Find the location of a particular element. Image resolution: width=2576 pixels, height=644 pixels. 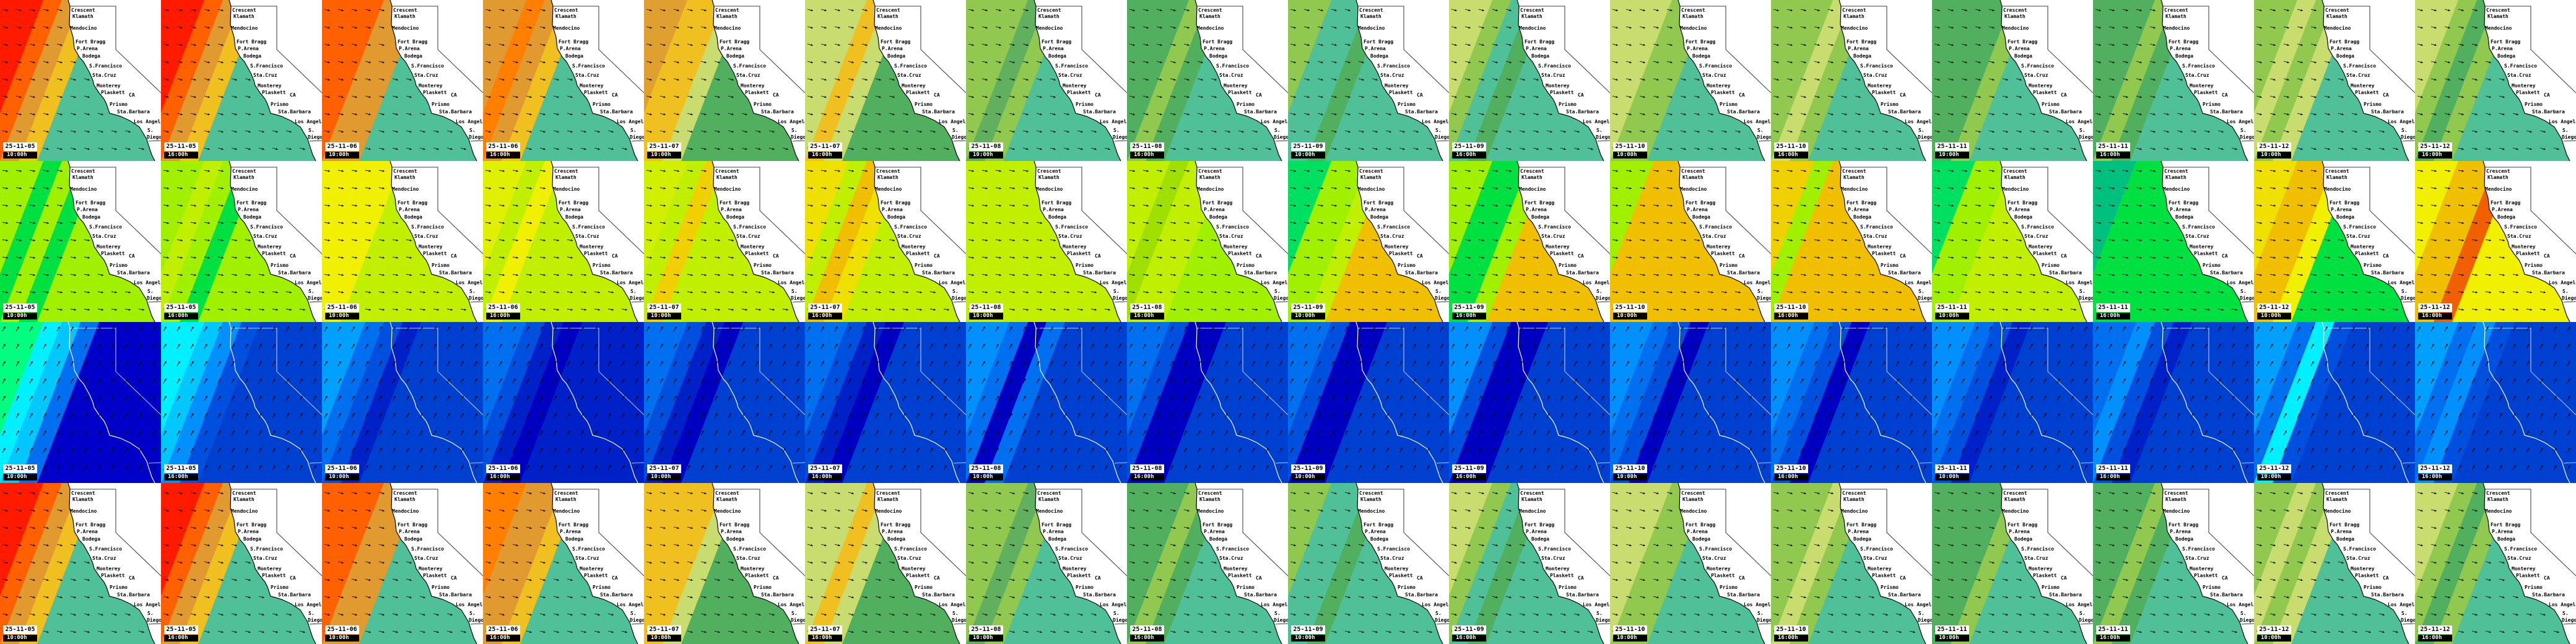

place-label: Fort Bragg is located at coordinates (2344, 203).